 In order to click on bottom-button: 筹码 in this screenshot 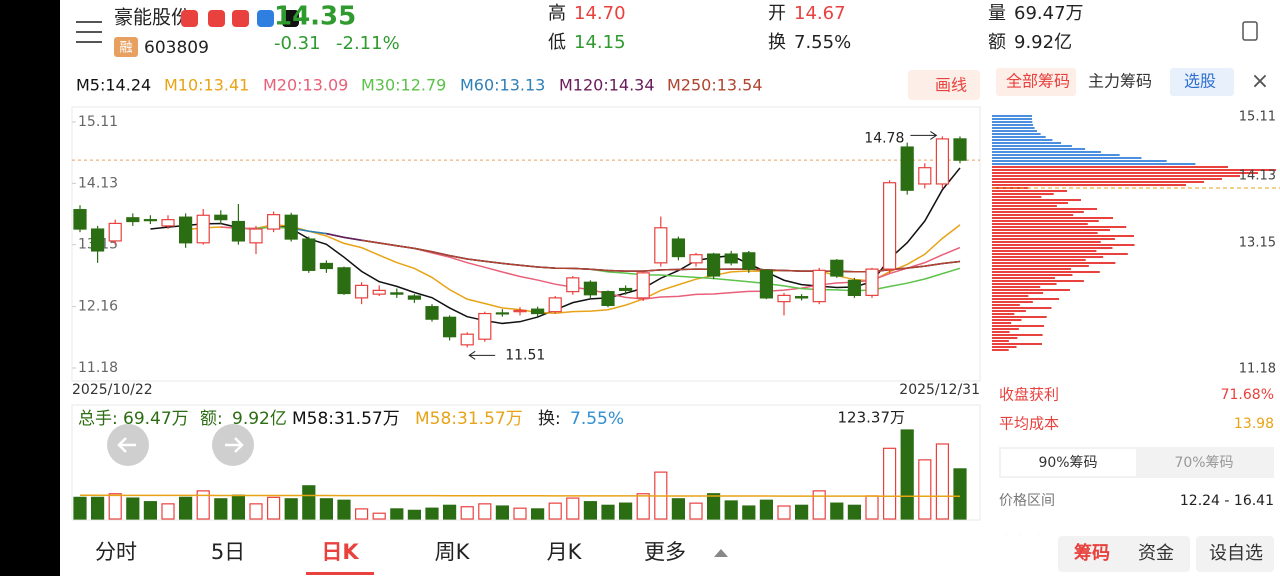, I will do `click(1092, 553)`.